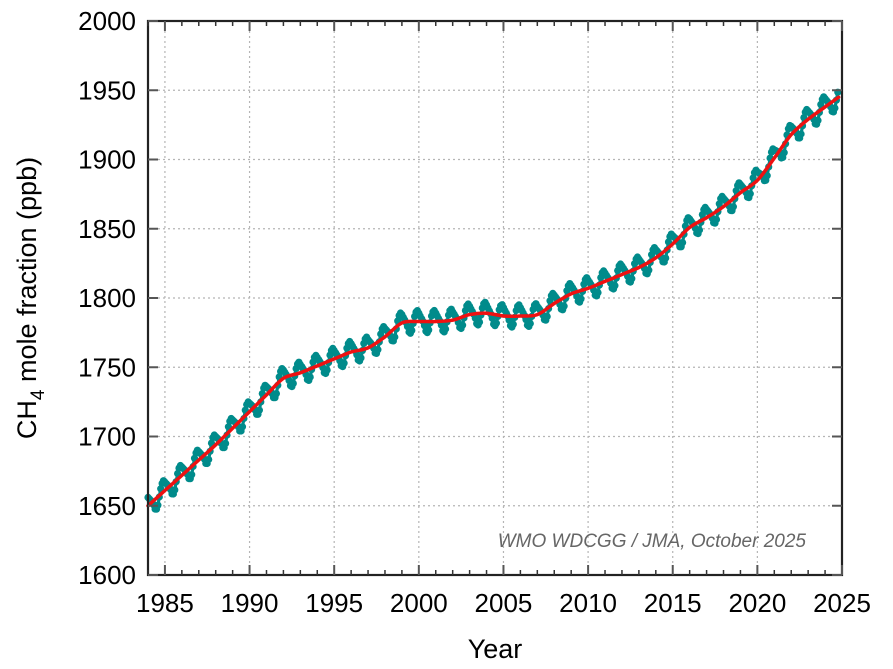 This screenshot has width=893, height=669. Describe the element at coordinates (673, 603) in the screenshot. I see `x-tick-label: 2015` at that location.